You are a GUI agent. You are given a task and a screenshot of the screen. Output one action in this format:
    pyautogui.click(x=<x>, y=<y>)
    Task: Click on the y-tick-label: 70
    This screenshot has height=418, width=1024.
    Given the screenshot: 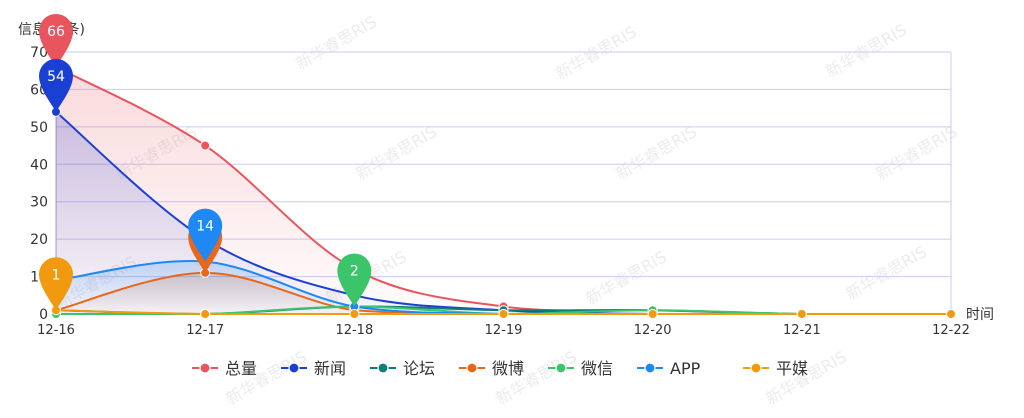 What is the action you would take?
    pyautogui.click(x=39, y=53)
    